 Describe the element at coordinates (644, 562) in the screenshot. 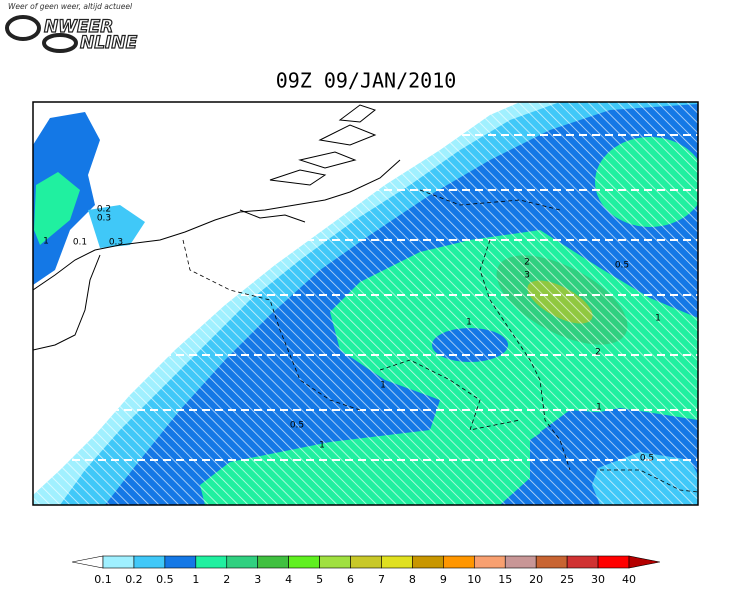

I see `colorbar-above` at that location.